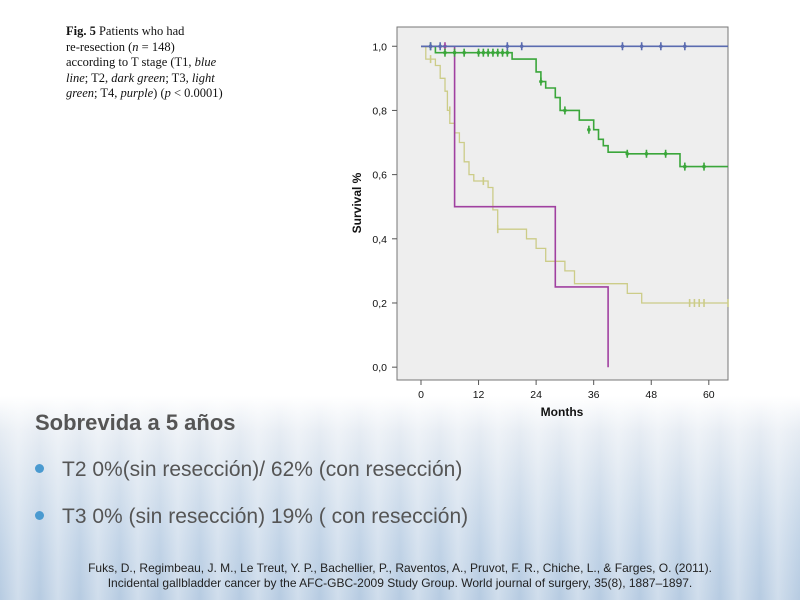 This screenshot has width=800, height=600. What do you see at coordinates (379, 368) in the screenshot?
I see `y-tick-label: 0,0` at bounding box center [379, 368].